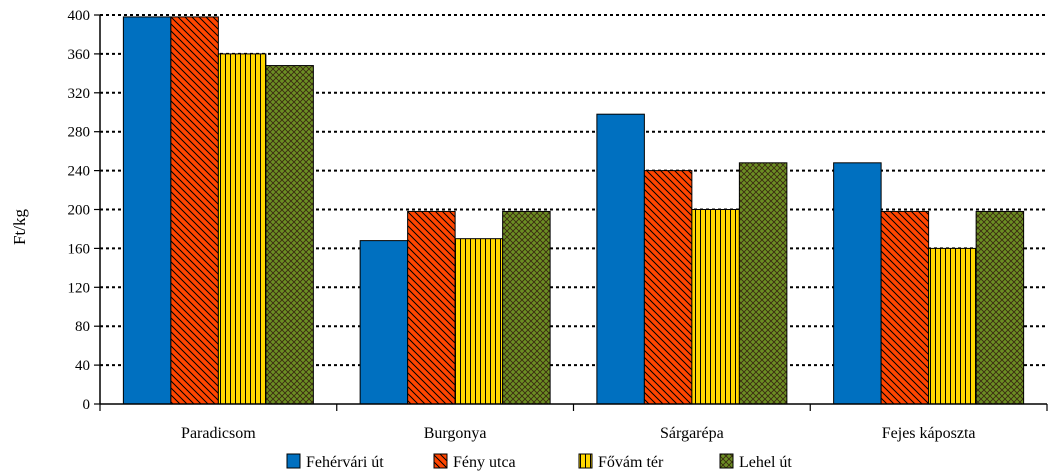  Describe the element at coordinates (345, 462) in the screenshot. I see `legend-label: Fehérvári út` at that location.